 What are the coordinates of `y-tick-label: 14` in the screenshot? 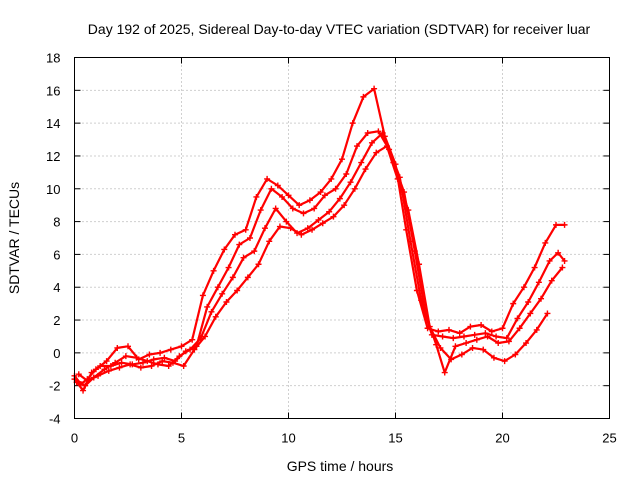 It's located at (53, 123).